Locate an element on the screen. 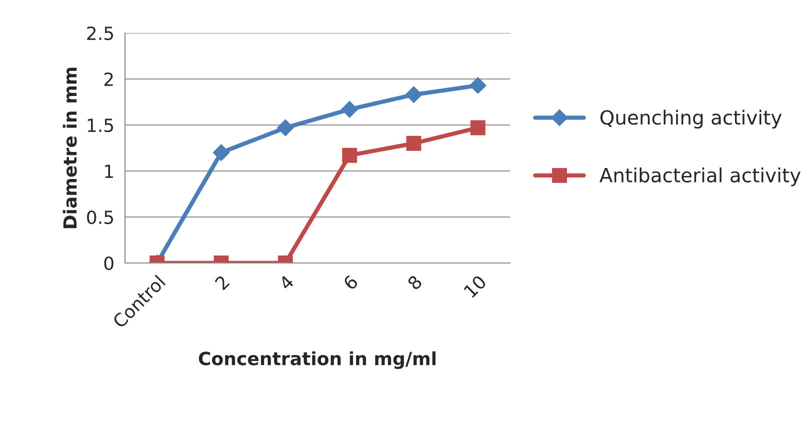  y-tick-label: 1.5 is located at coordinates (101, 125).